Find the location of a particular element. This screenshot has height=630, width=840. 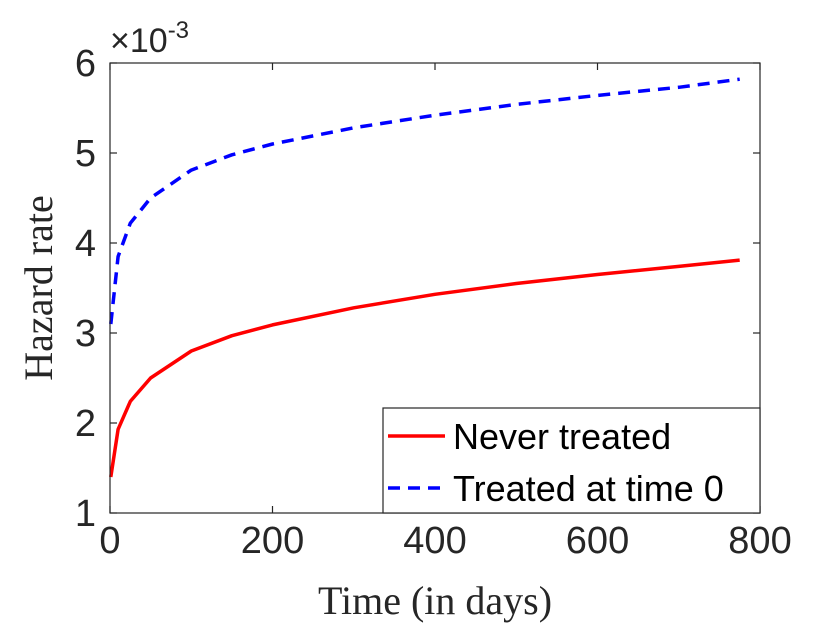

y-tick-label: 5 is located at coordinates (85, 154).